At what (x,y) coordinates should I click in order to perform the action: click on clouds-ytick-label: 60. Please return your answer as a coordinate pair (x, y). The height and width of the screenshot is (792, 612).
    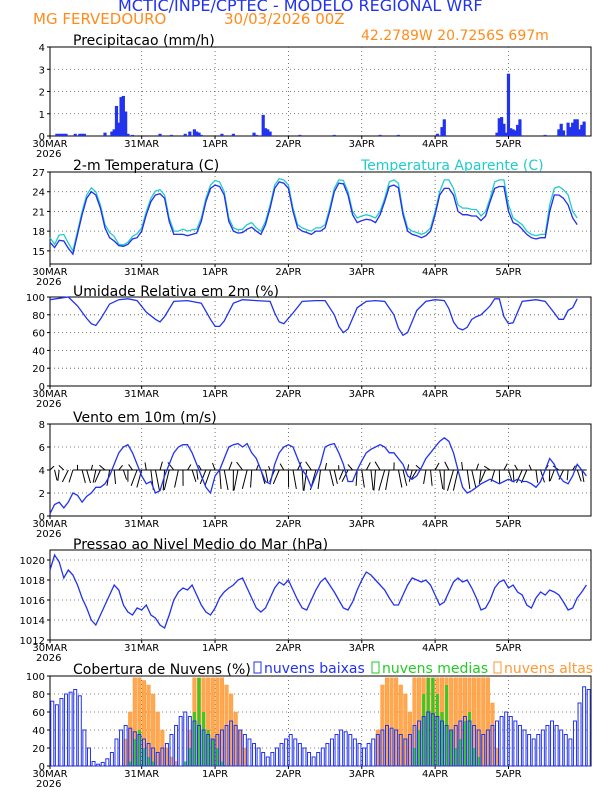
    Looking at the image, I should click on (38, 713).